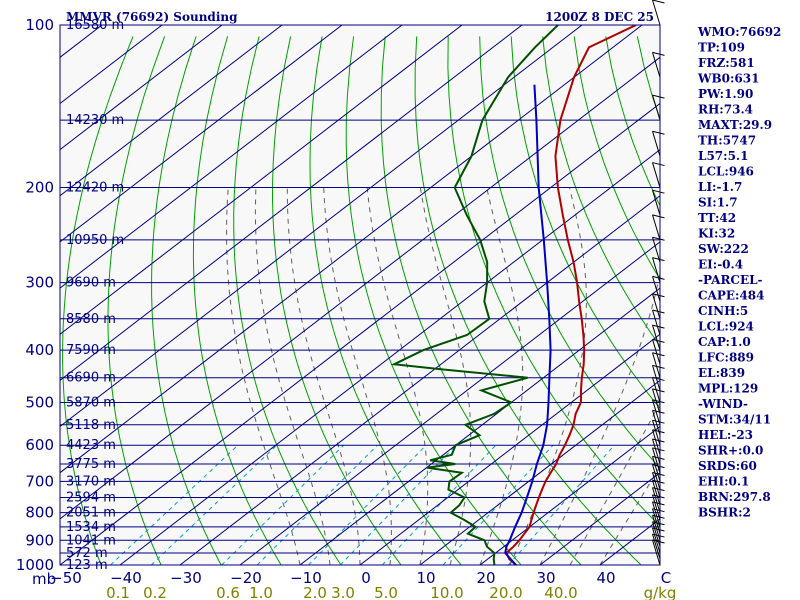 This screenshot has height=600, width=800. I want to click on stability-index: L57:5.1, so click(723, 156).